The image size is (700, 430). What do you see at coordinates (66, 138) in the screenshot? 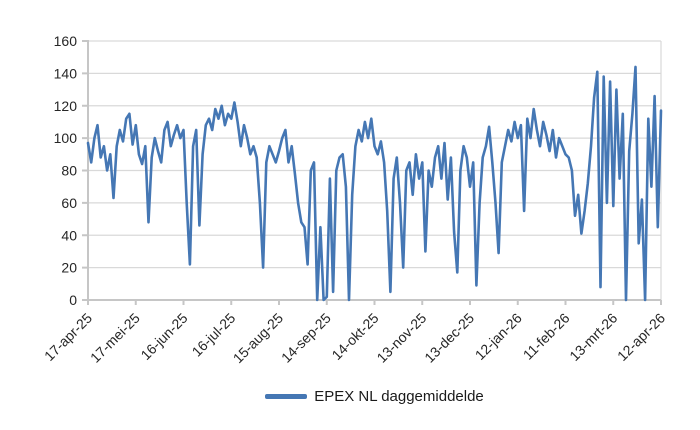
I see `y-tick-label-100: 100` at bounding box center [66, 138].